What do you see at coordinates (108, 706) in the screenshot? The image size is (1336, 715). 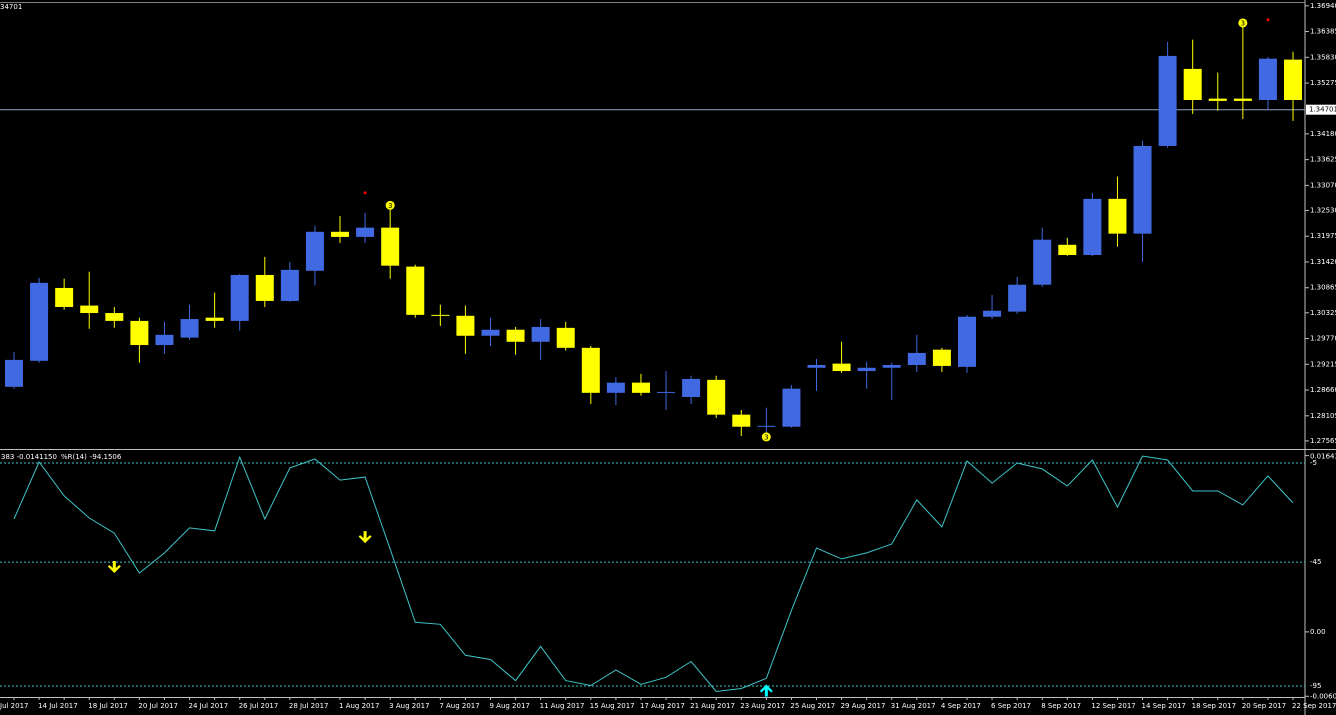 I see `x-tick-label: 18 Jul 2017` at bounding box center [108, 706].